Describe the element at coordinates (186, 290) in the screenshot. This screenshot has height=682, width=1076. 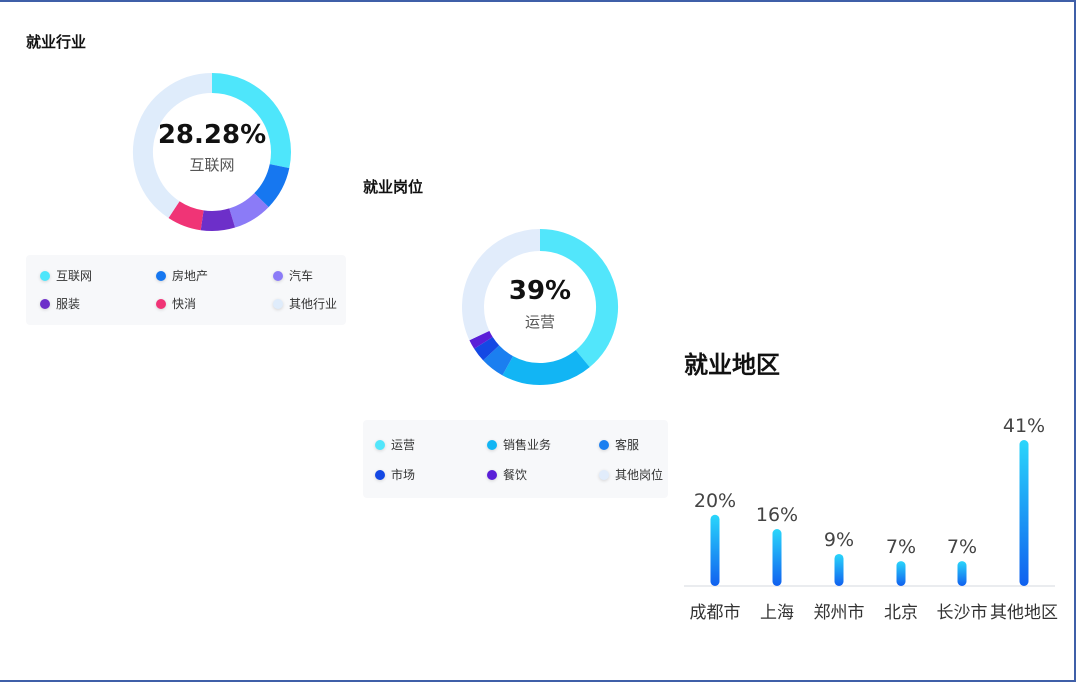
I see `industry-legend: 互联网 房地产 汽车服装 快消 其他行业` at that location.